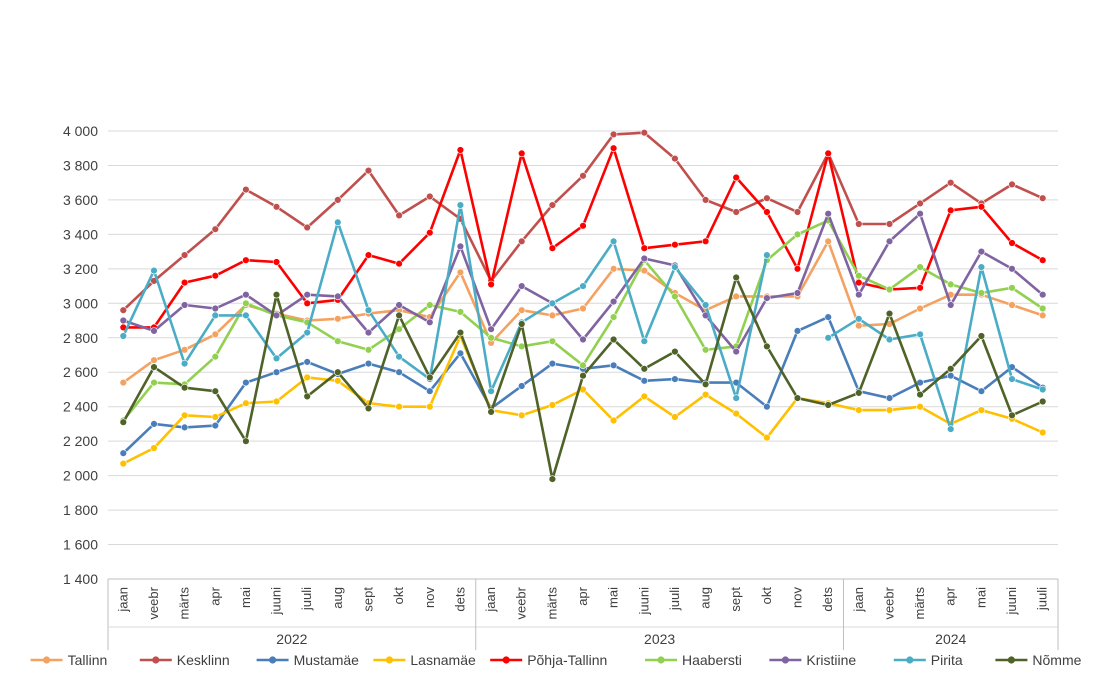  What do you see at coordinates (276, 601) in the screenshot?
I see `x-tick-label: juuni` at bounding box center [276, 601].